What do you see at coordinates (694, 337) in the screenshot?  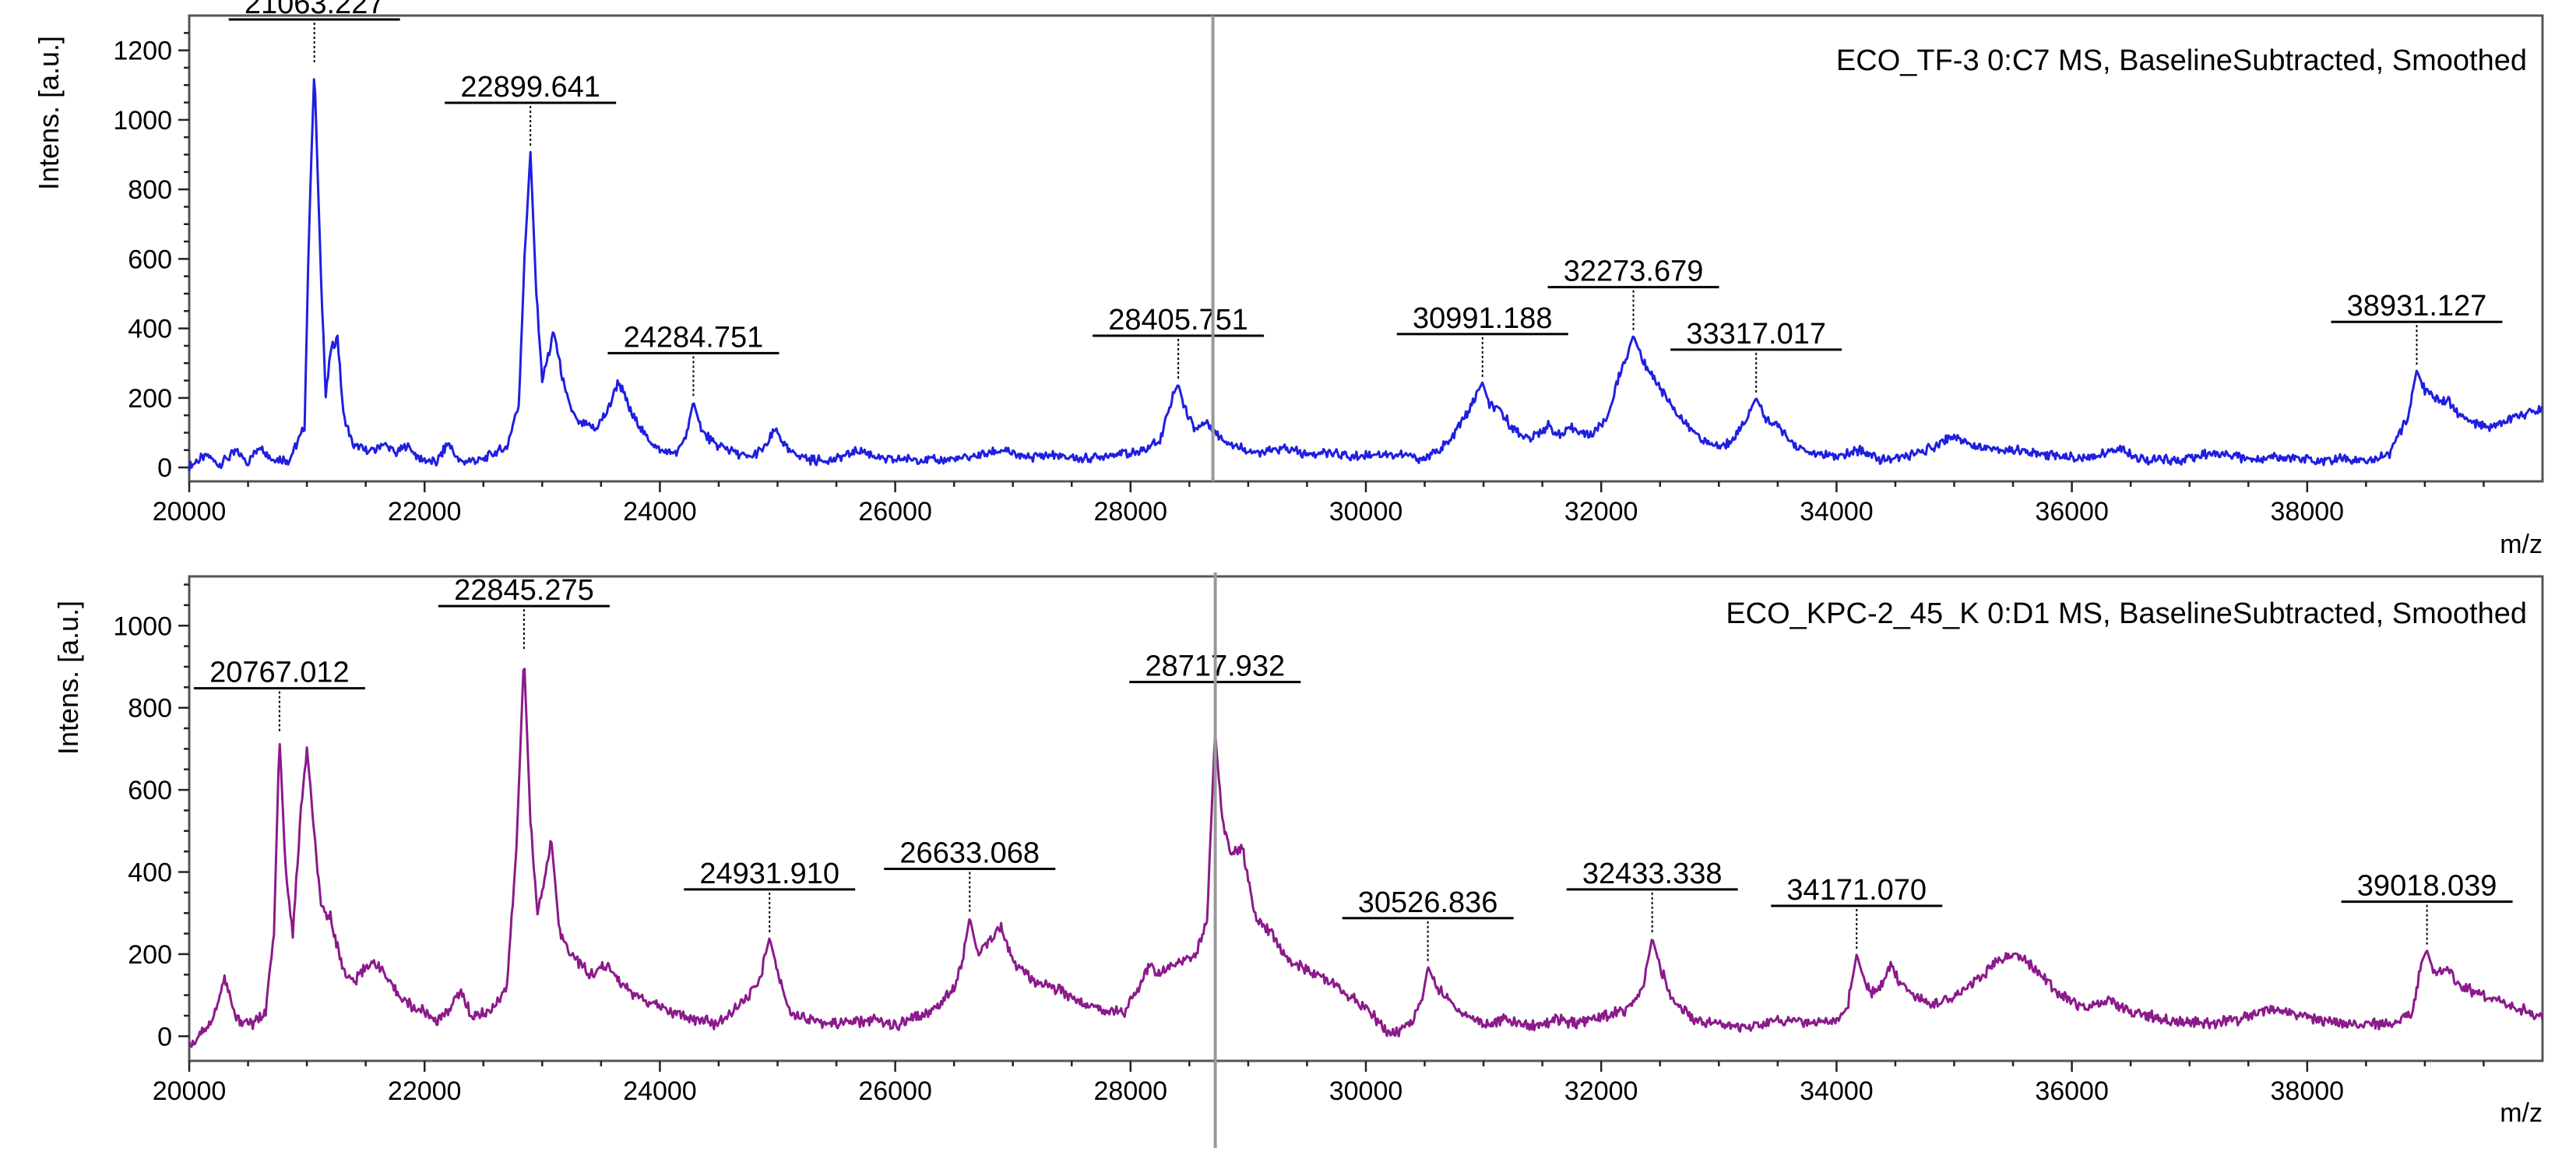 I see `peak-label: 24284.751` at bounding box center [694, 337].